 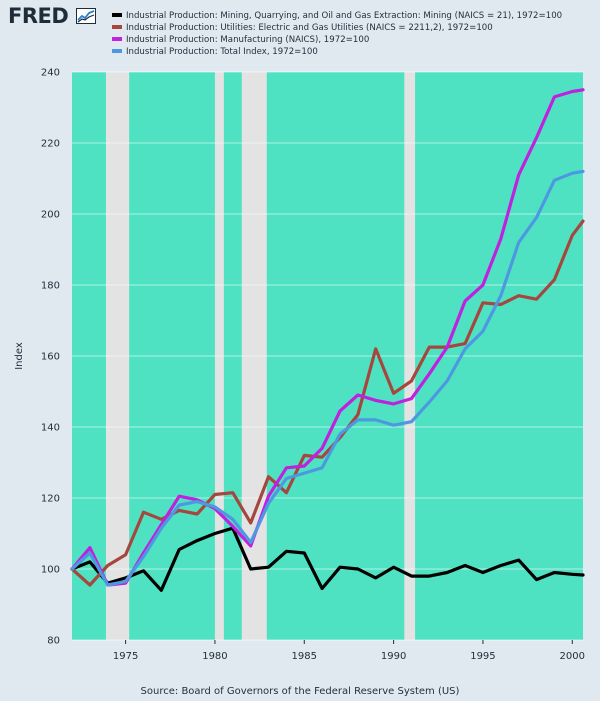 I want to click on x-tick-label: 2000, so click(x=572, y=656).